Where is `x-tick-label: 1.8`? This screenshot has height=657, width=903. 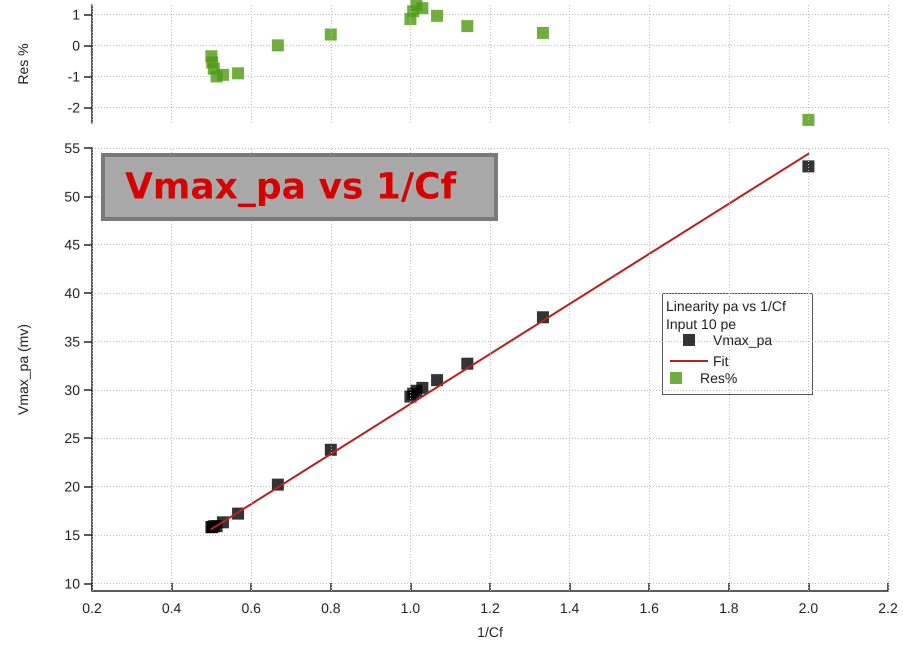 x-tick-label: 1.8 is located at coordinates (729, 608).